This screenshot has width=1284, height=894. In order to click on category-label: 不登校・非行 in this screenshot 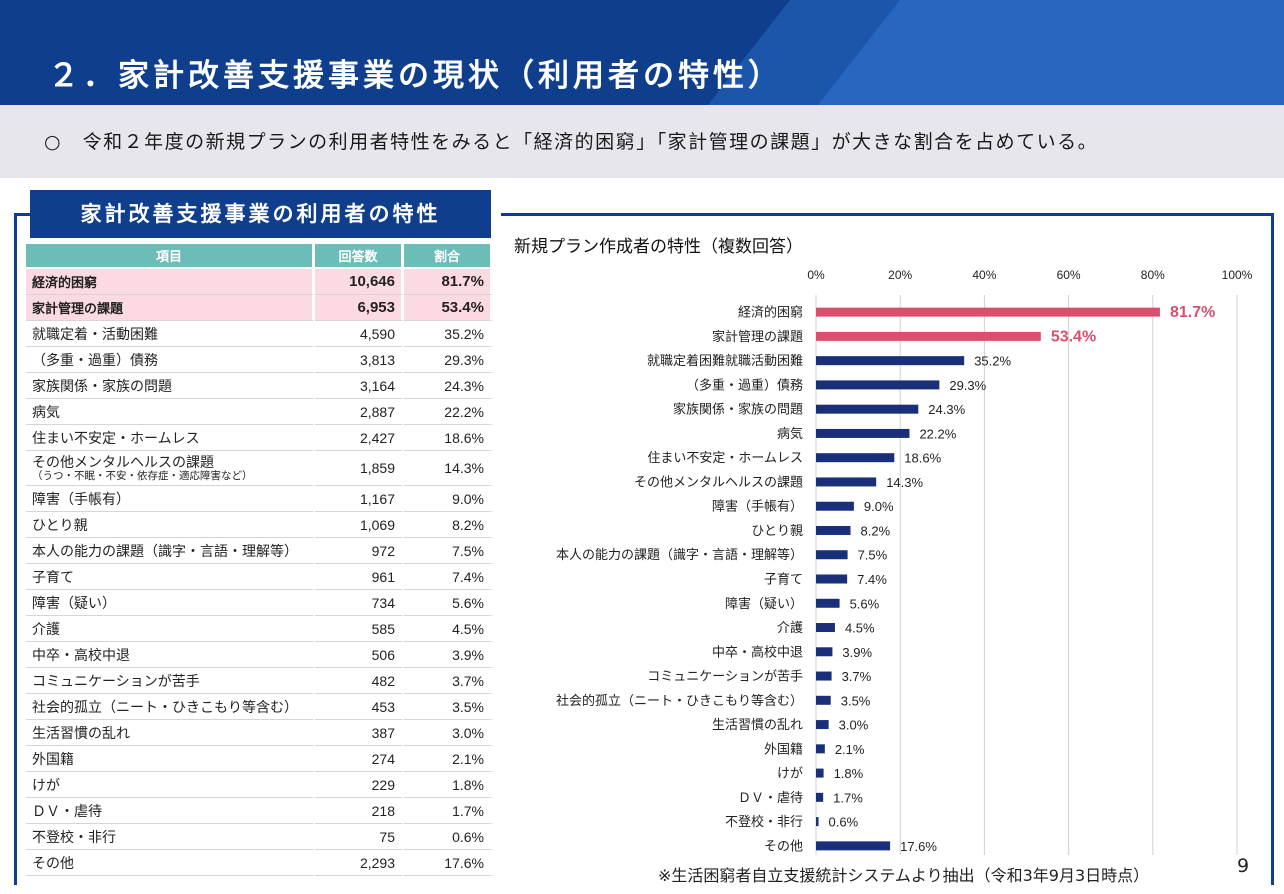, I will do `click(764, 822)`.